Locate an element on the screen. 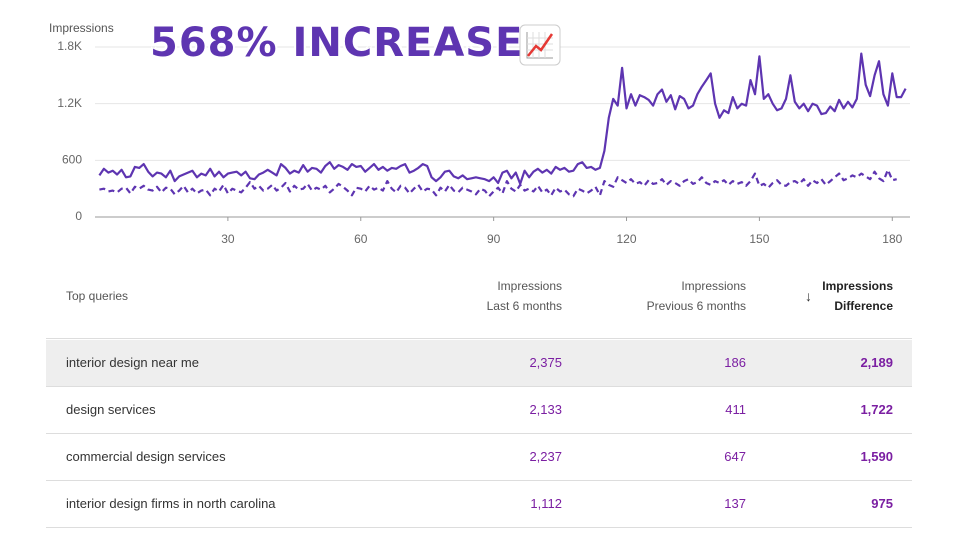 The image size is (960, 540). metric-cell: 137 is located at coordinates (735, 503).